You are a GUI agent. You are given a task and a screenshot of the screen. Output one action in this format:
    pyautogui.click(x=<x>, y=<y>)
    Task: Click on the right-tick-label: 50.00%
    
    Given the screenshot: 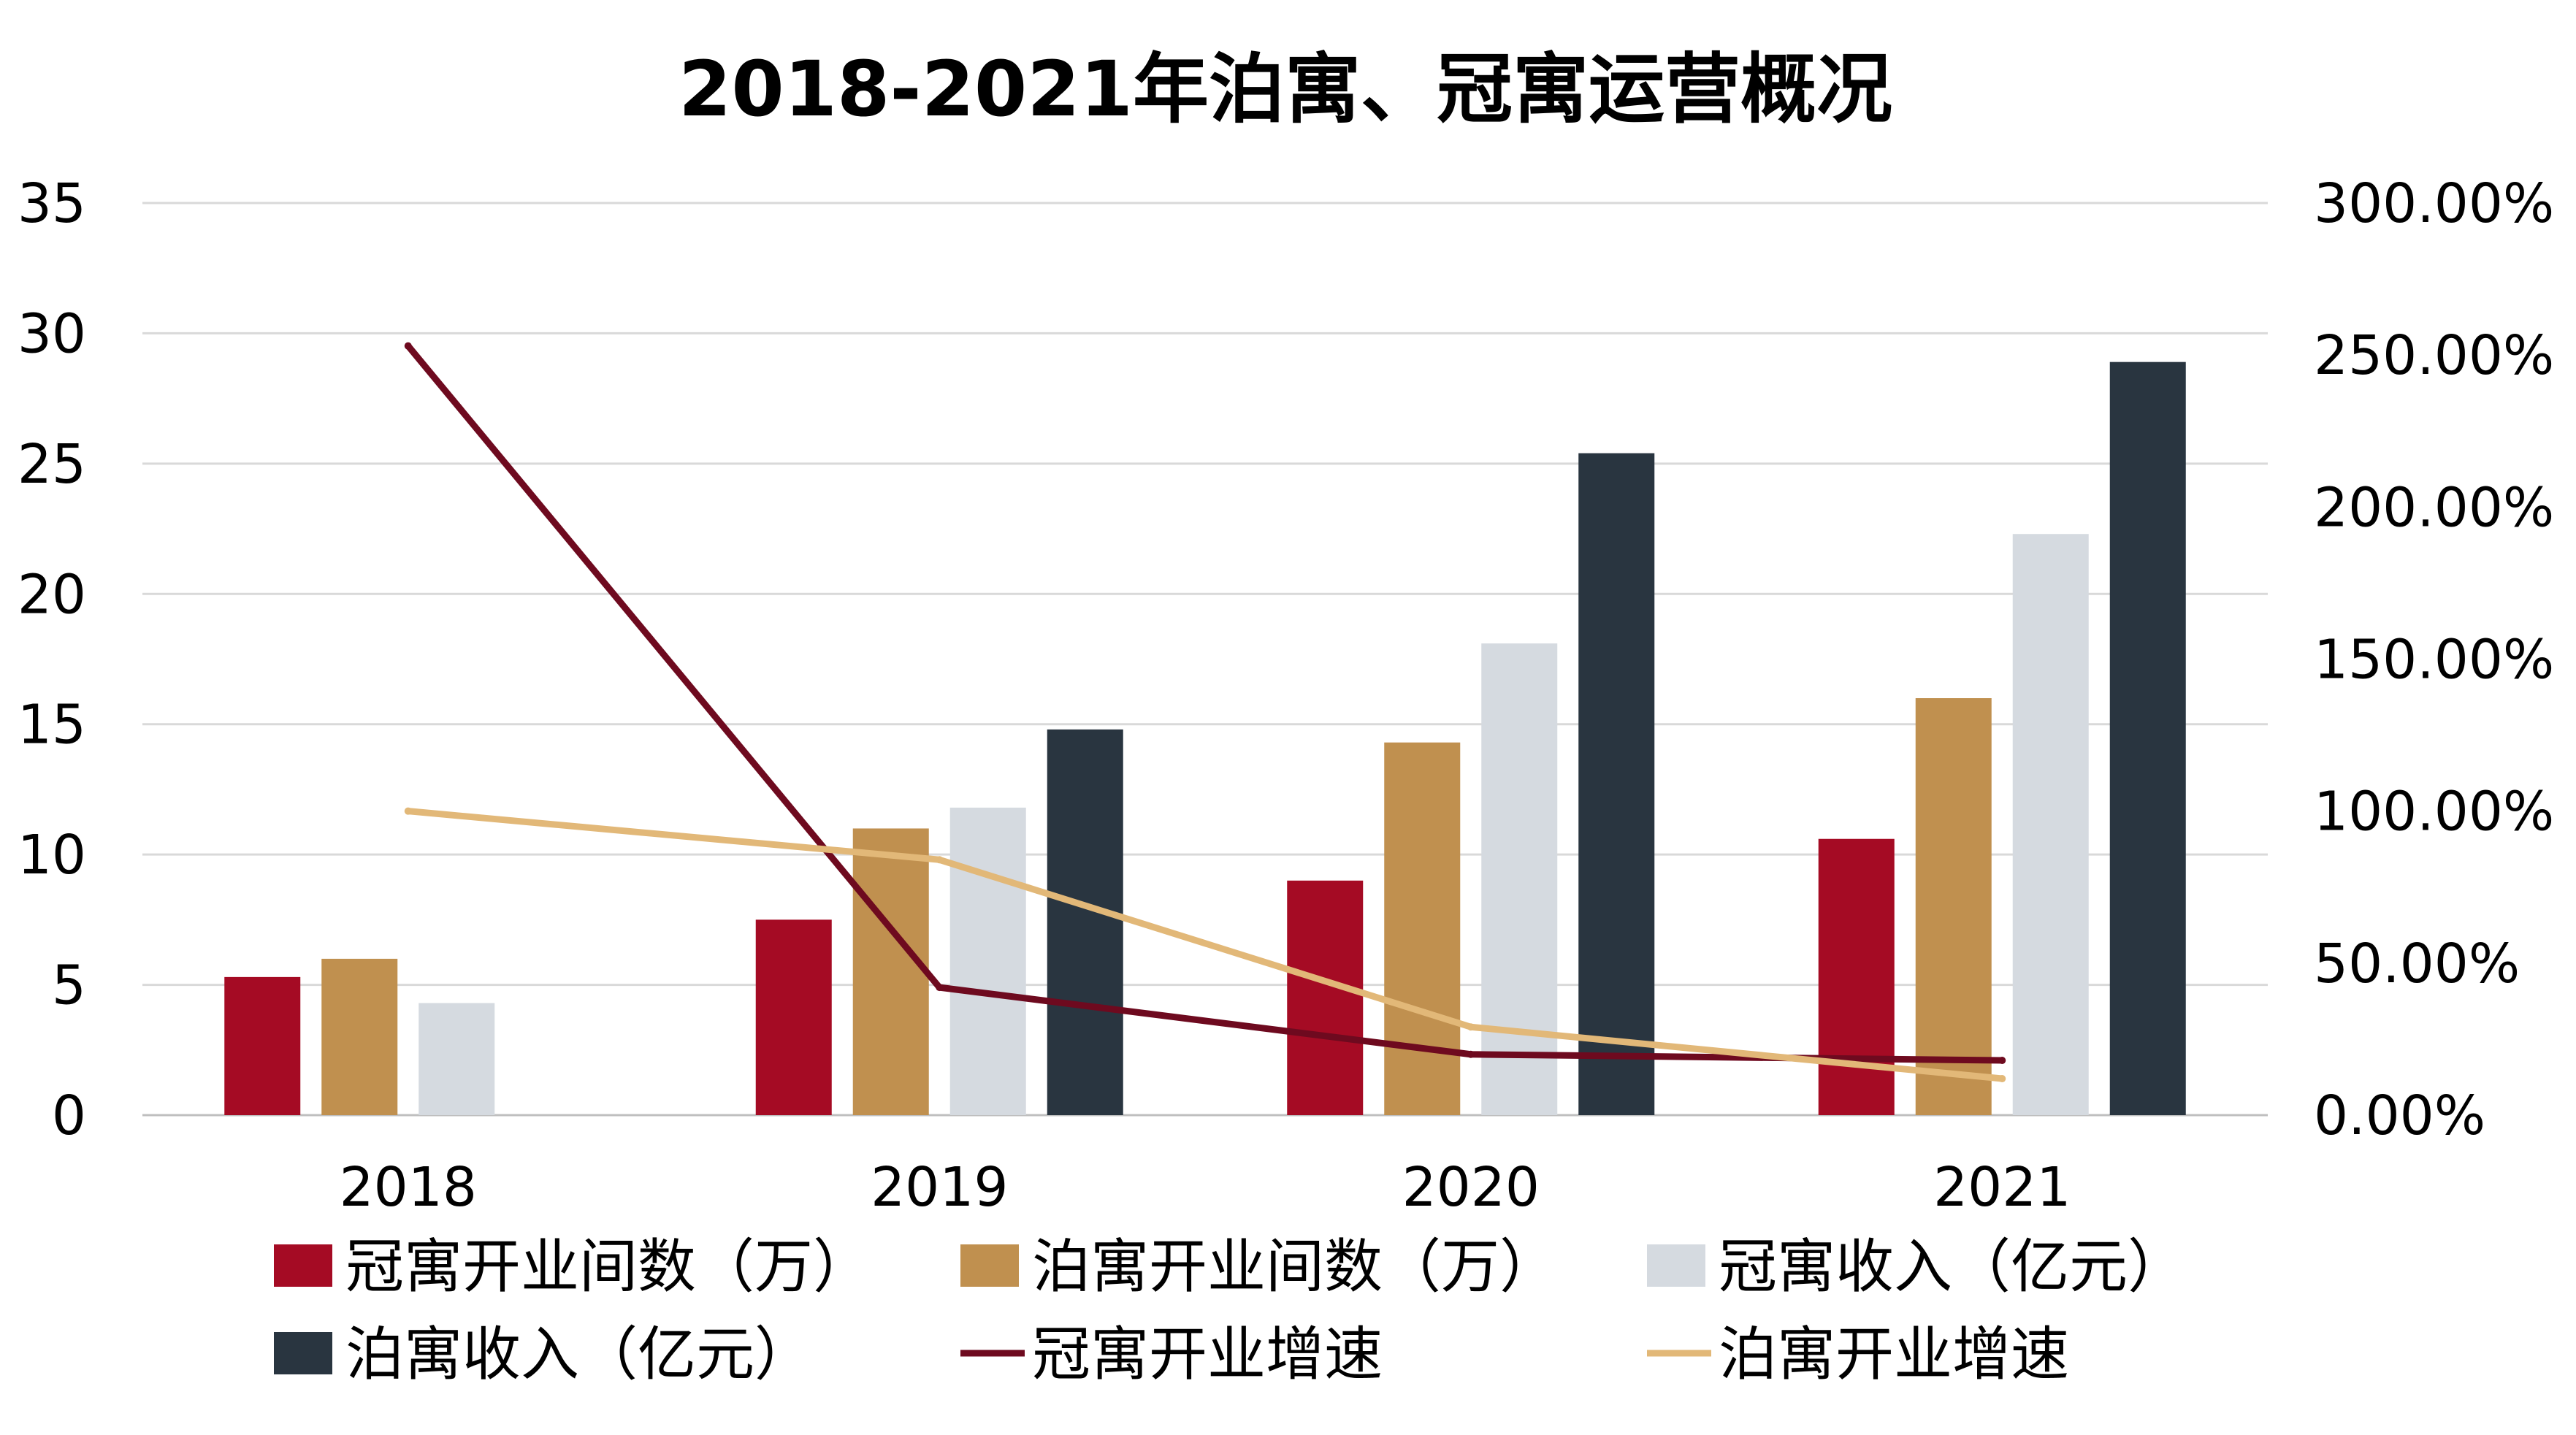 What is the action you would take?
    pyautogui.click(x=2417, y=964)
    